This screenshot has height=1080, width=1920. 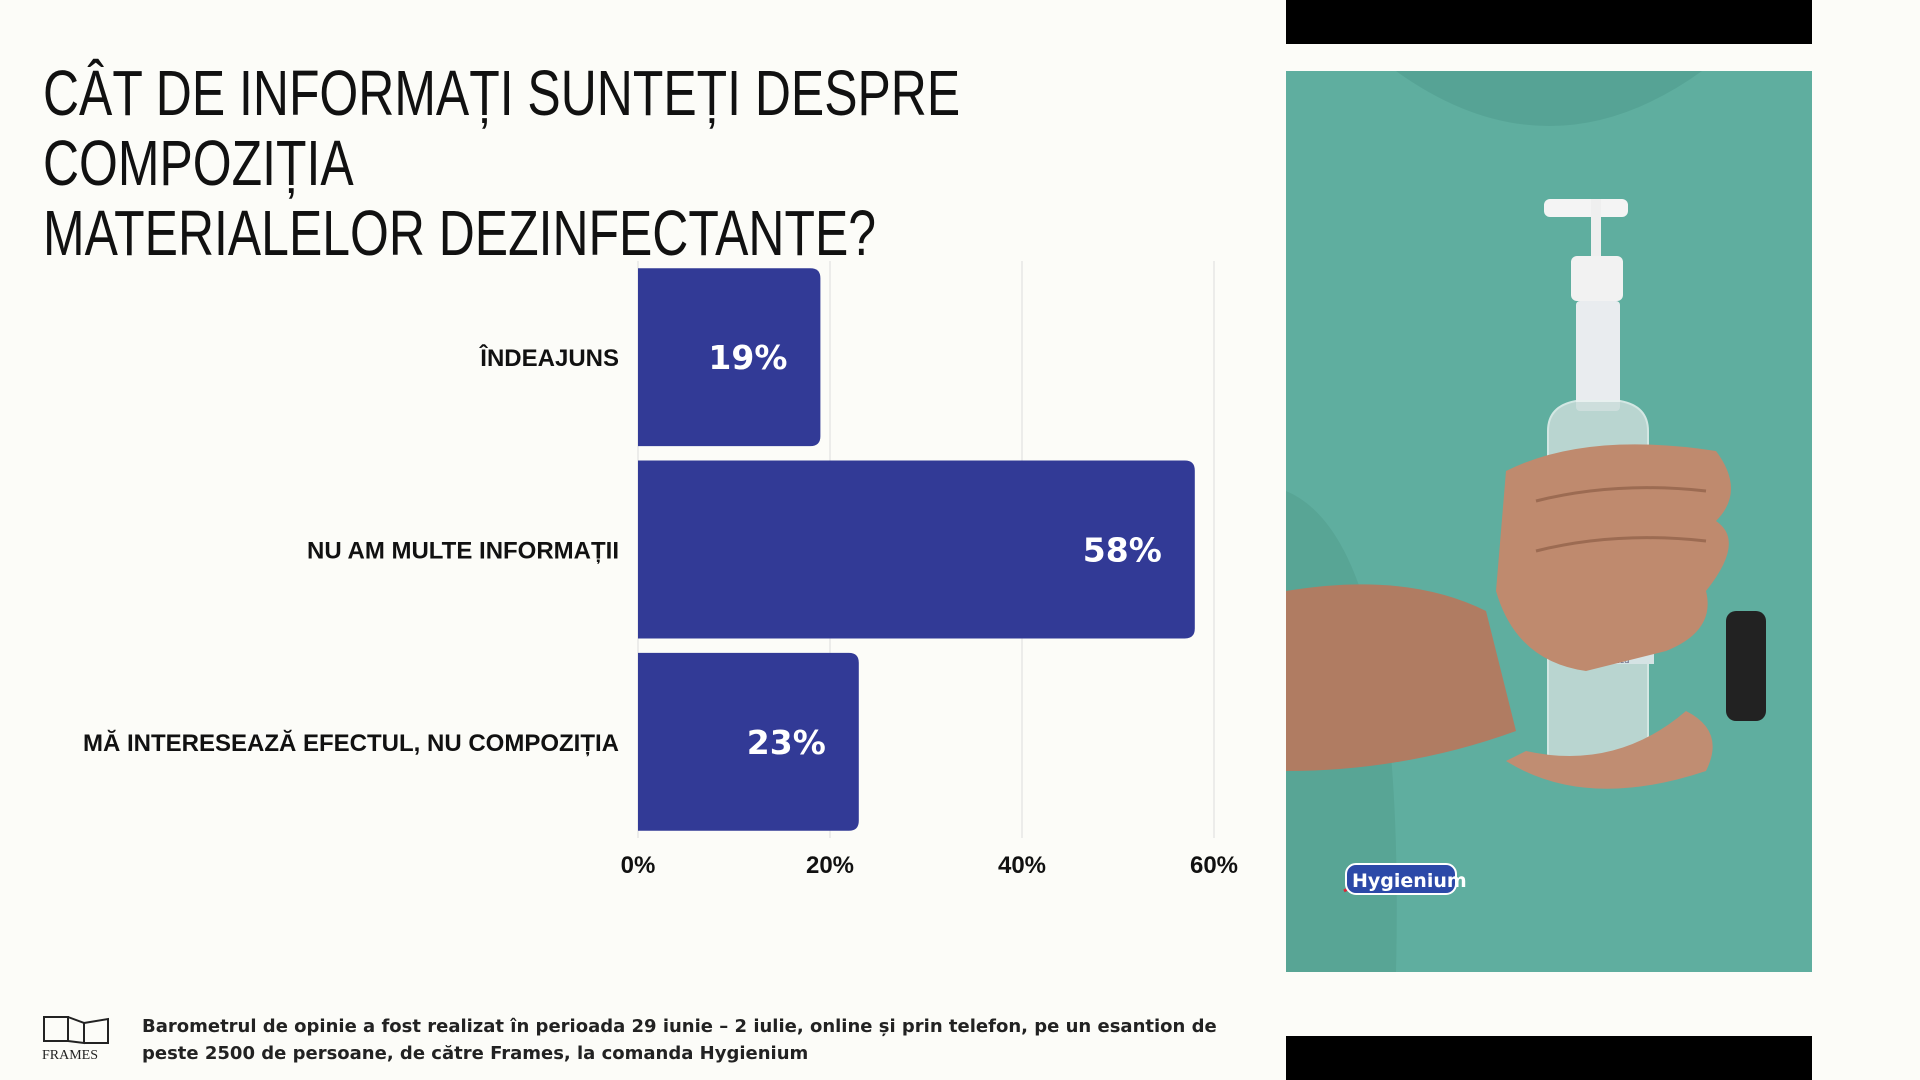 I want to click on top-black-bar, so click(x=1549, y=22).